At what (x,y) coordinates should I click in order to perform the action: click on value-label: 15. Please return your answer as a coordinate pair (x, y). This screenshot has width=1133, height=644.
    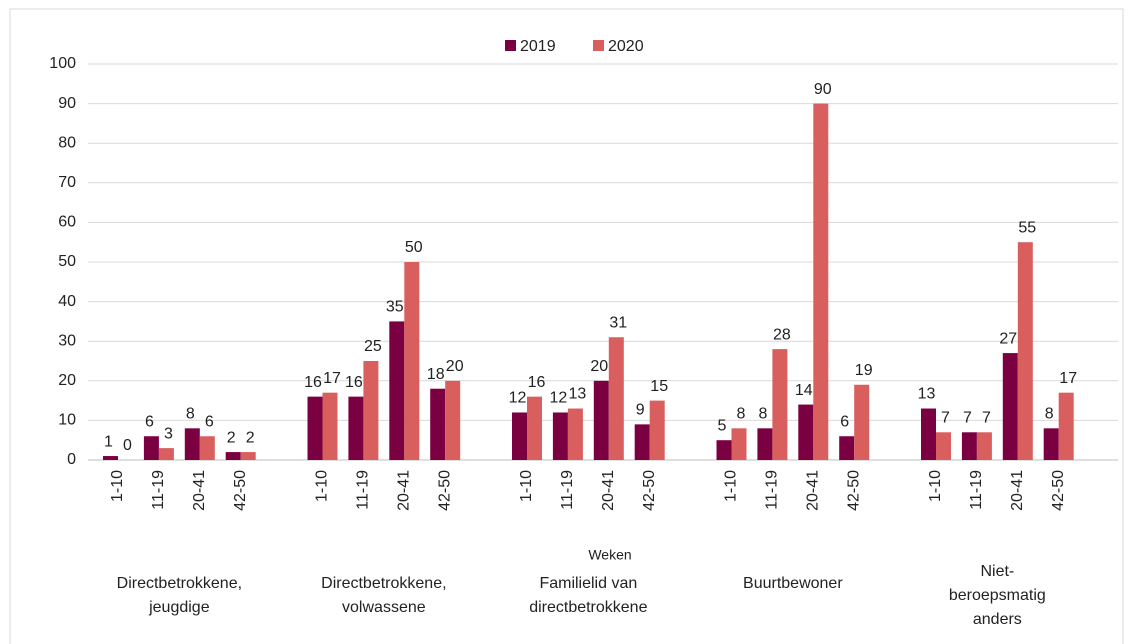
    Looking at the image, I should click on (659, 386).